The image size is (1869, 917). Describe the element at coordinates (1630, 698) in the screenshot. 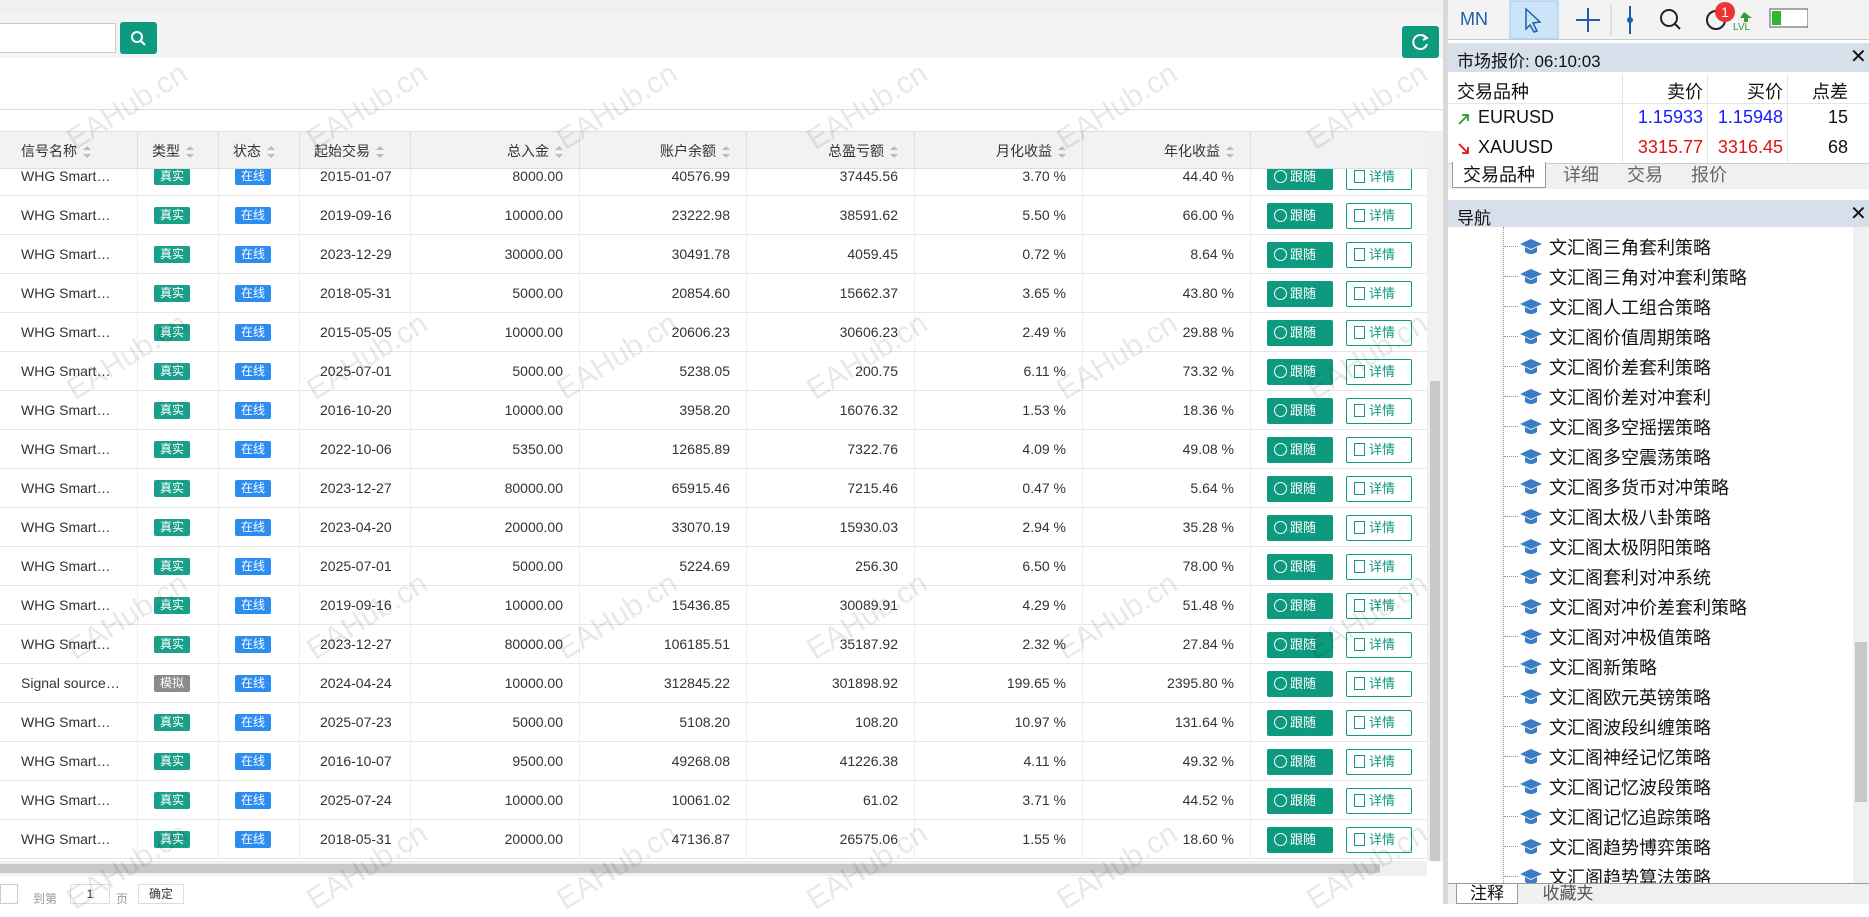

I see `nav-item: 文汇阁欧元英镑策略` at that location.